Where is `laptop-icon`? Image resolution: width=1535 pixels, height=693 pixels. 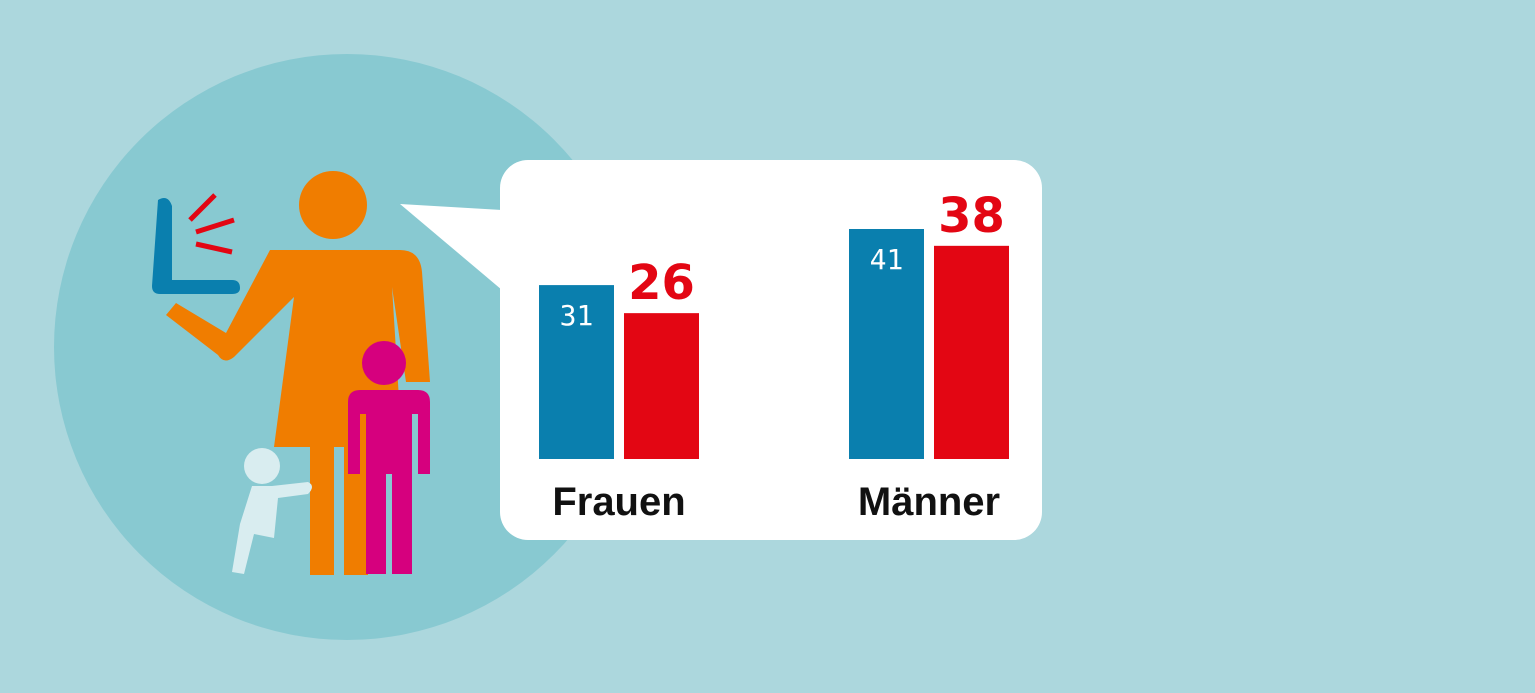 laptop-icon is located at coordinates (196, 246).